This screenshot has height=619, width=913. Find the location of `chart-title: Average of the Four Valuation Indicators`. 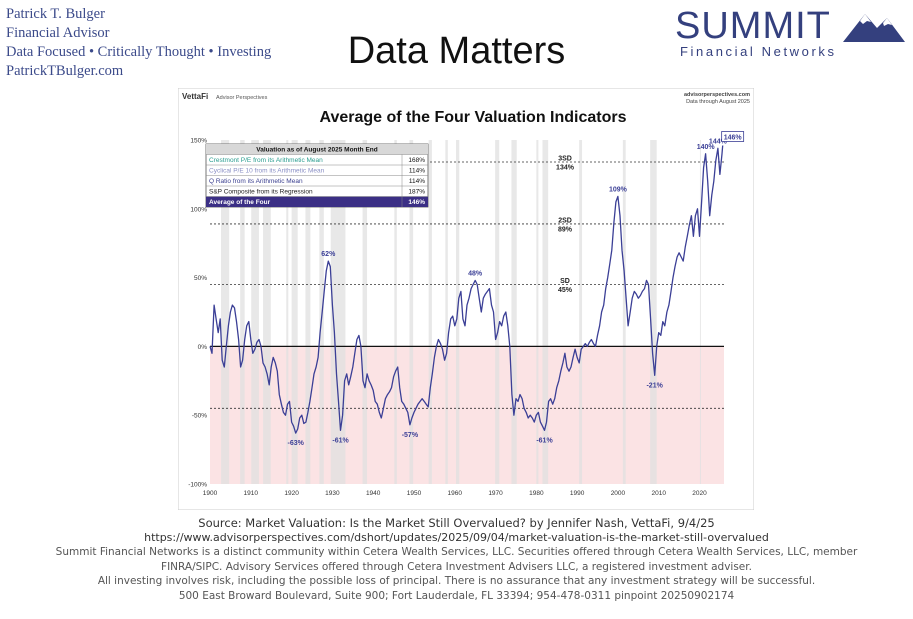

chart-title: Average of the Four Valuation Indicators is located at coordinates (472, 117).